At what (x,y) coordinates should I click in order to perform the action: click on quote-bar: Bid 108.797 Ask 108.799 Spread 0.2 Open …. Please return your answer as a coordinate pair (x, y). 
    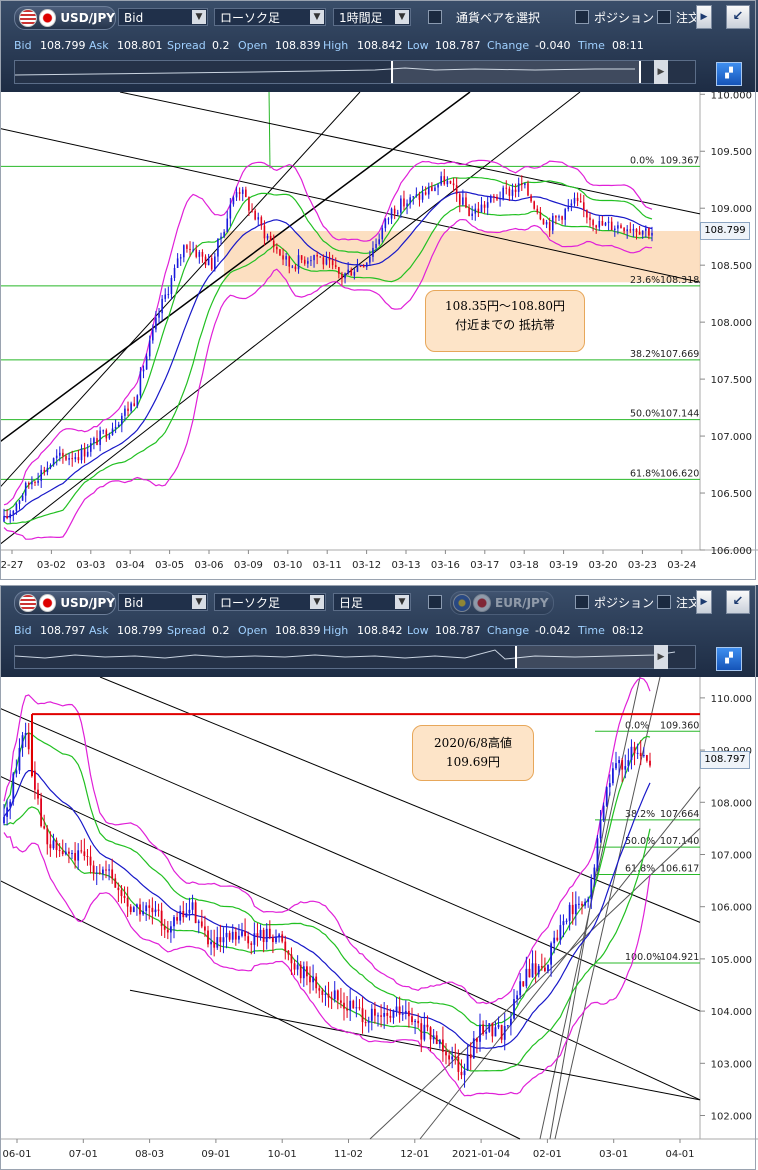
    Looking at the image, I should click on (379, 630).